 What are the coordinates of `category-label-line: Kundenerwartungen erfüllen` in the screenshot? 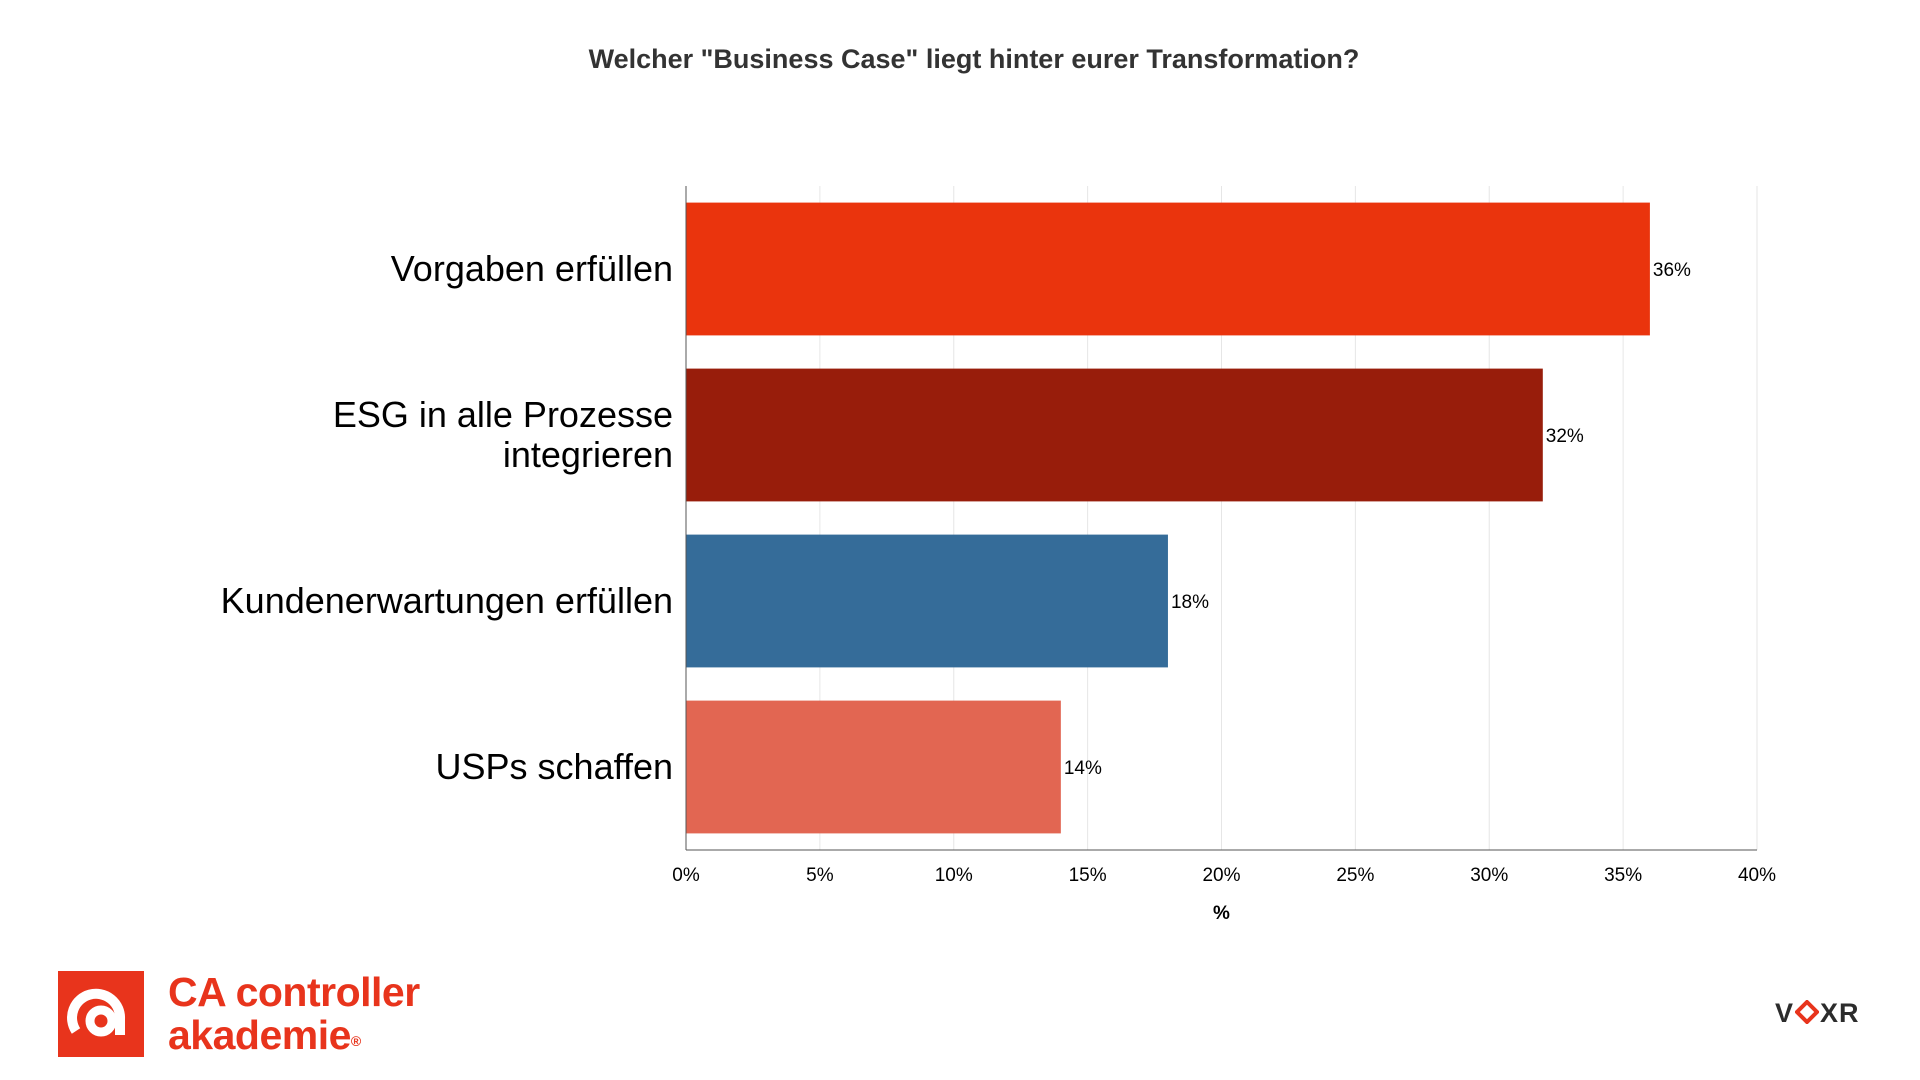 It's located at (447, 600).